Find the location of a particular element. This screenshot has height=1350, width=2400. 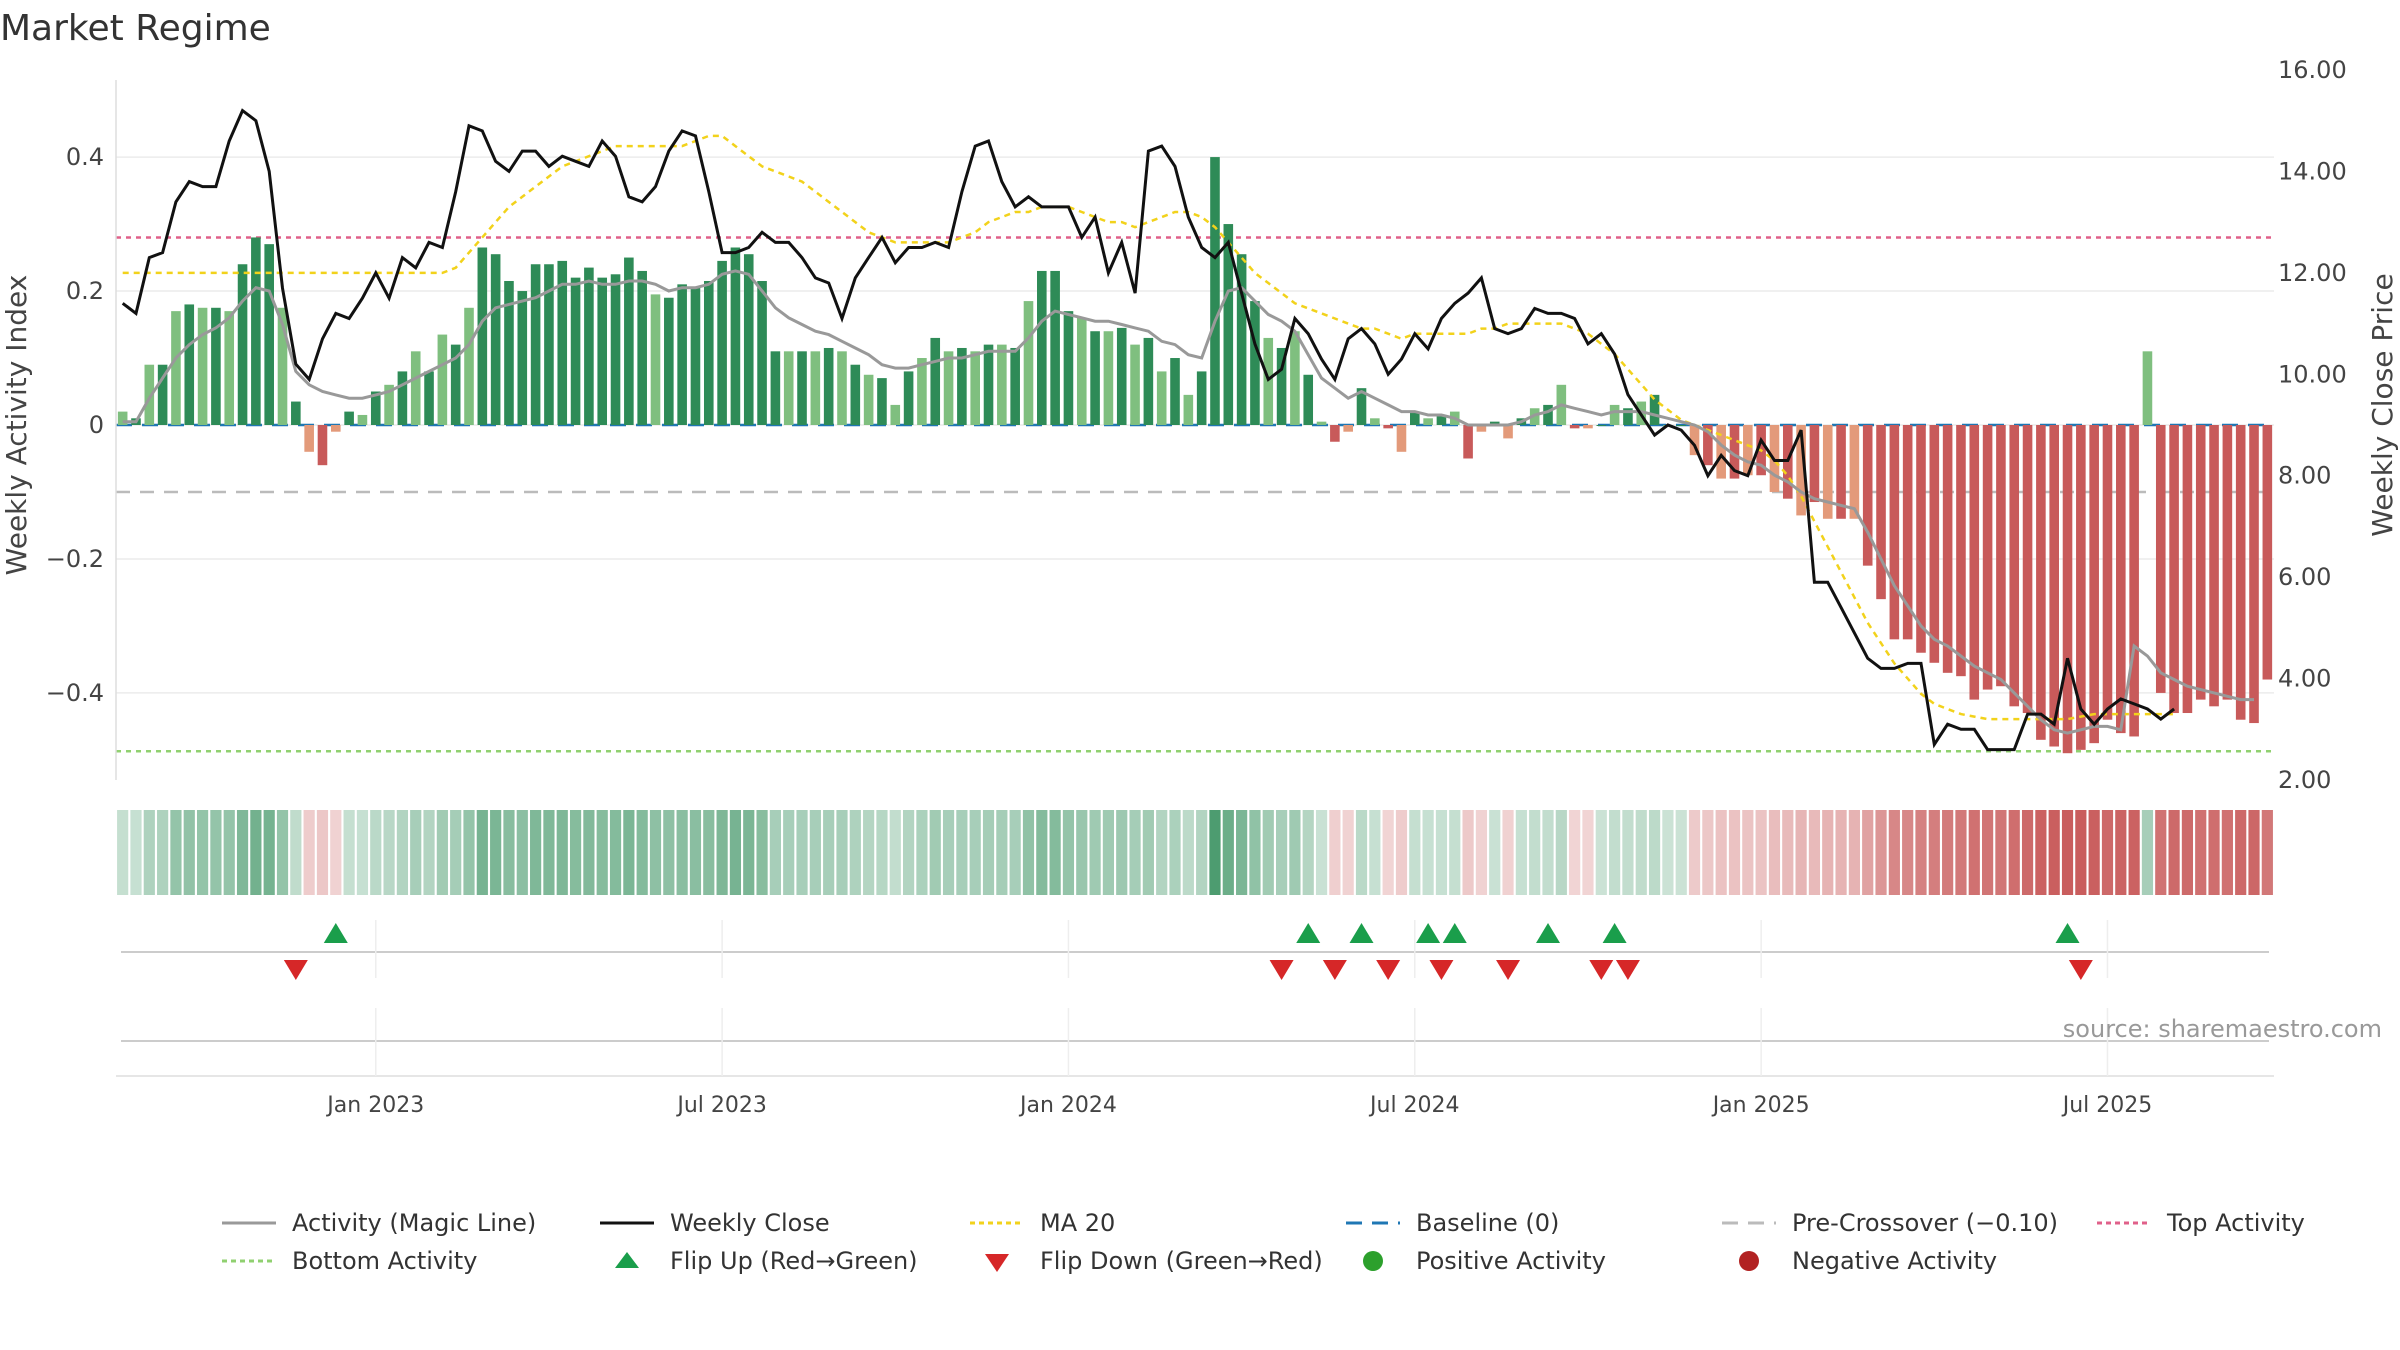

legend-item-magic: Activity (Magic Line) is located at coordinates (378, 1223).